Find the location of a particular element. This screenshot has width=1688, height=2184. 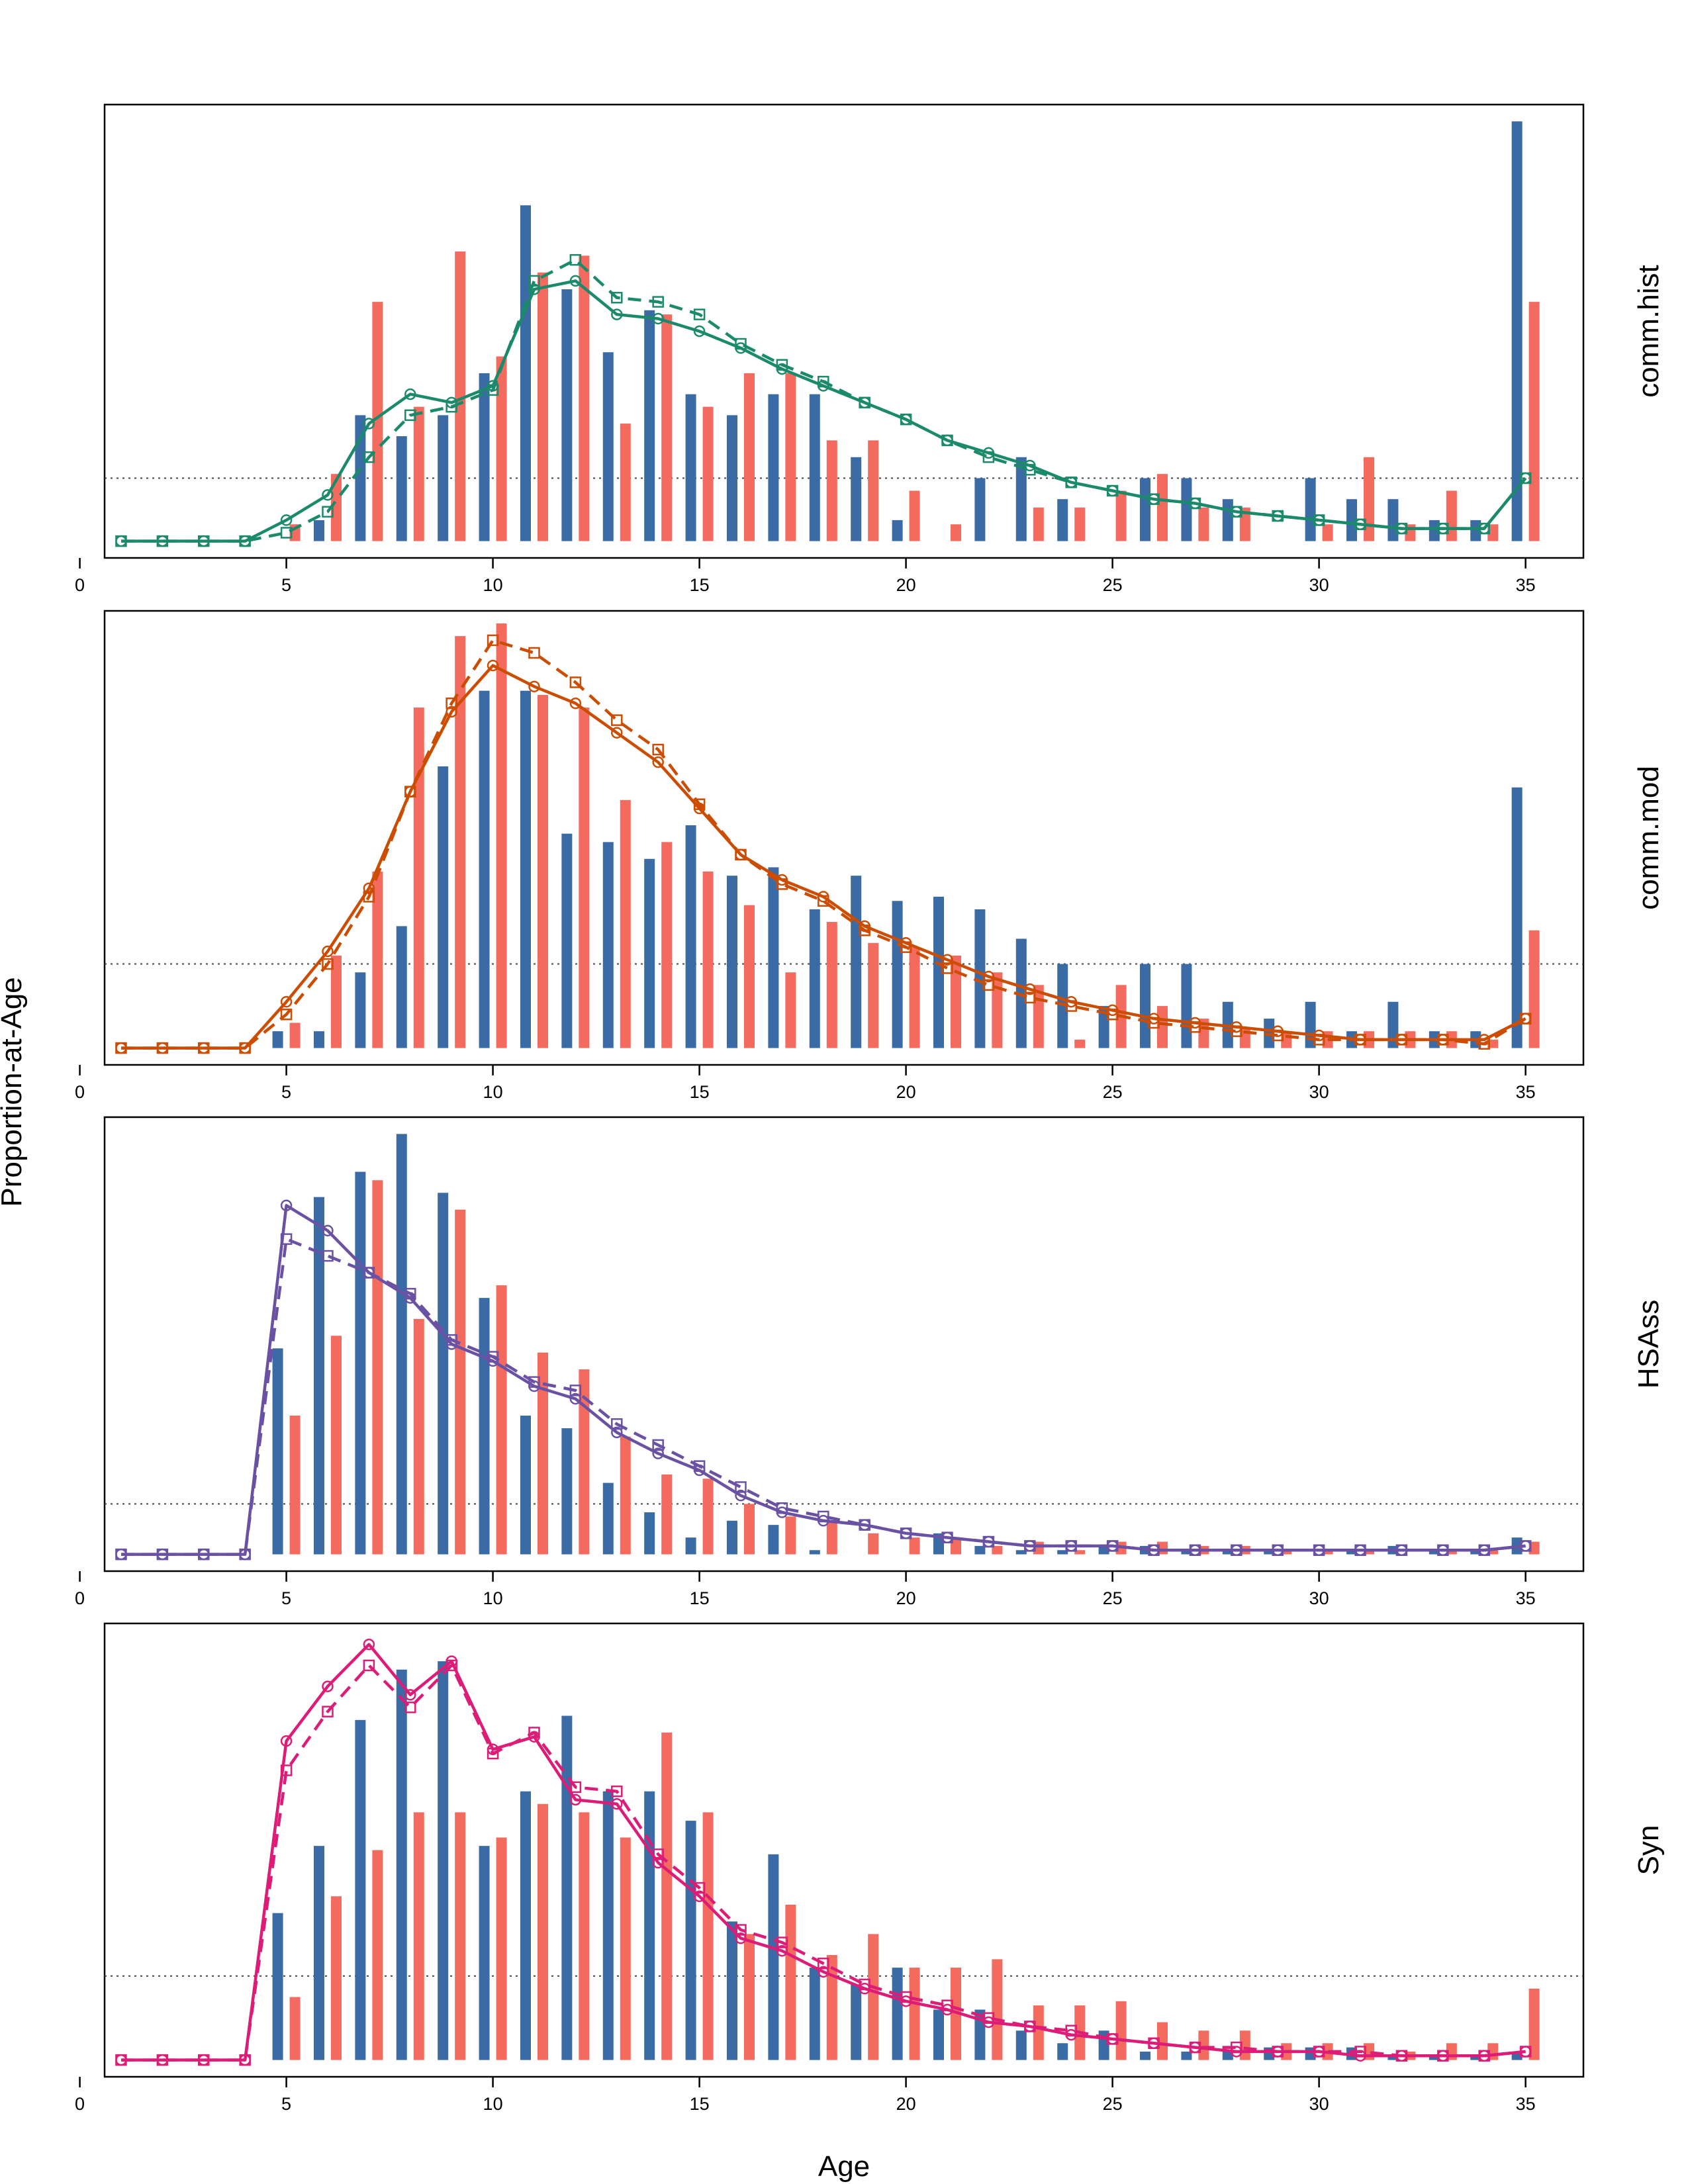

fit-line-dashed is located at coordinates (823, 1396).